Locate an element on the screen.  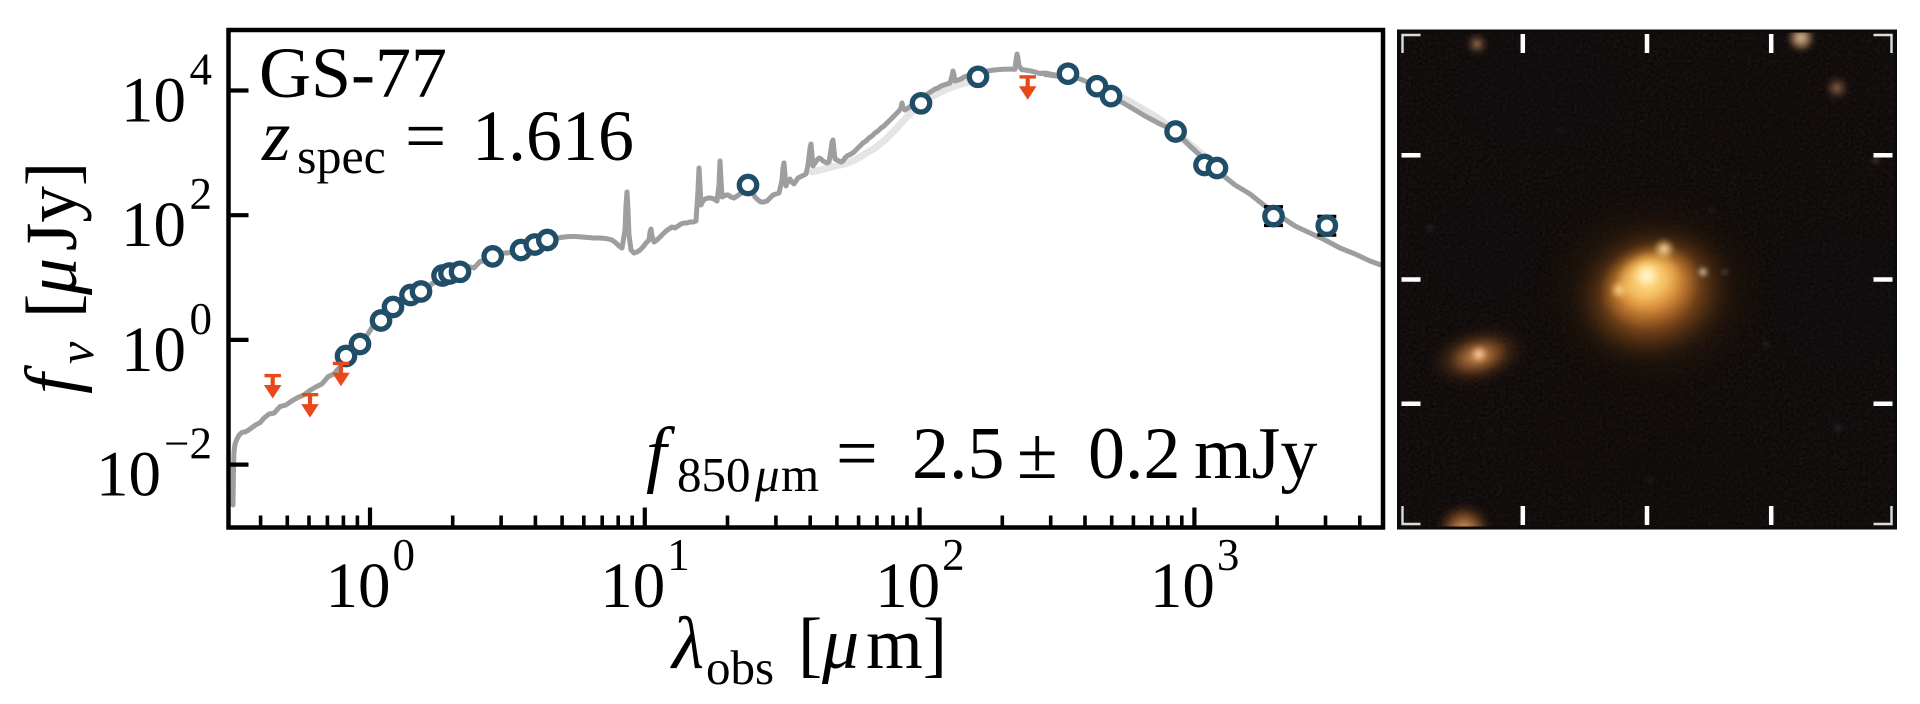
svg-text: m] is located at coordinates (906, 643).